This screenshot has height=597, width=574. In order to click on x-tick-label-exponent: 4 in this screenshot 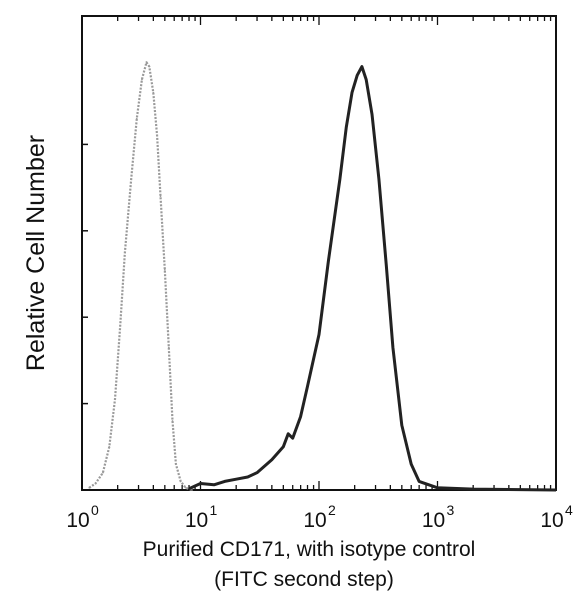, I will do `click(569, 510)`.